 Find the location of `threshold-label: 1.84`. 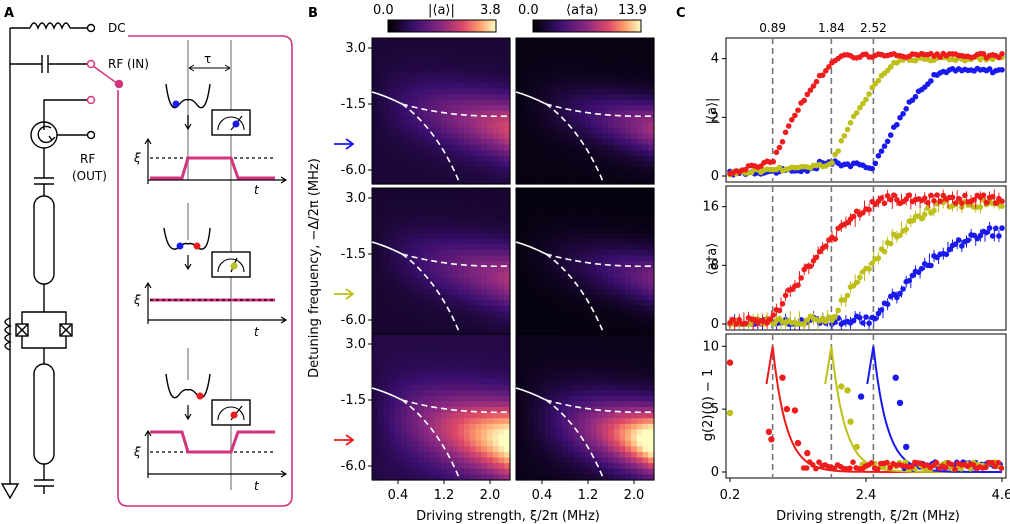

threshold-label: 1.84 is located at coordinates (831, 28).